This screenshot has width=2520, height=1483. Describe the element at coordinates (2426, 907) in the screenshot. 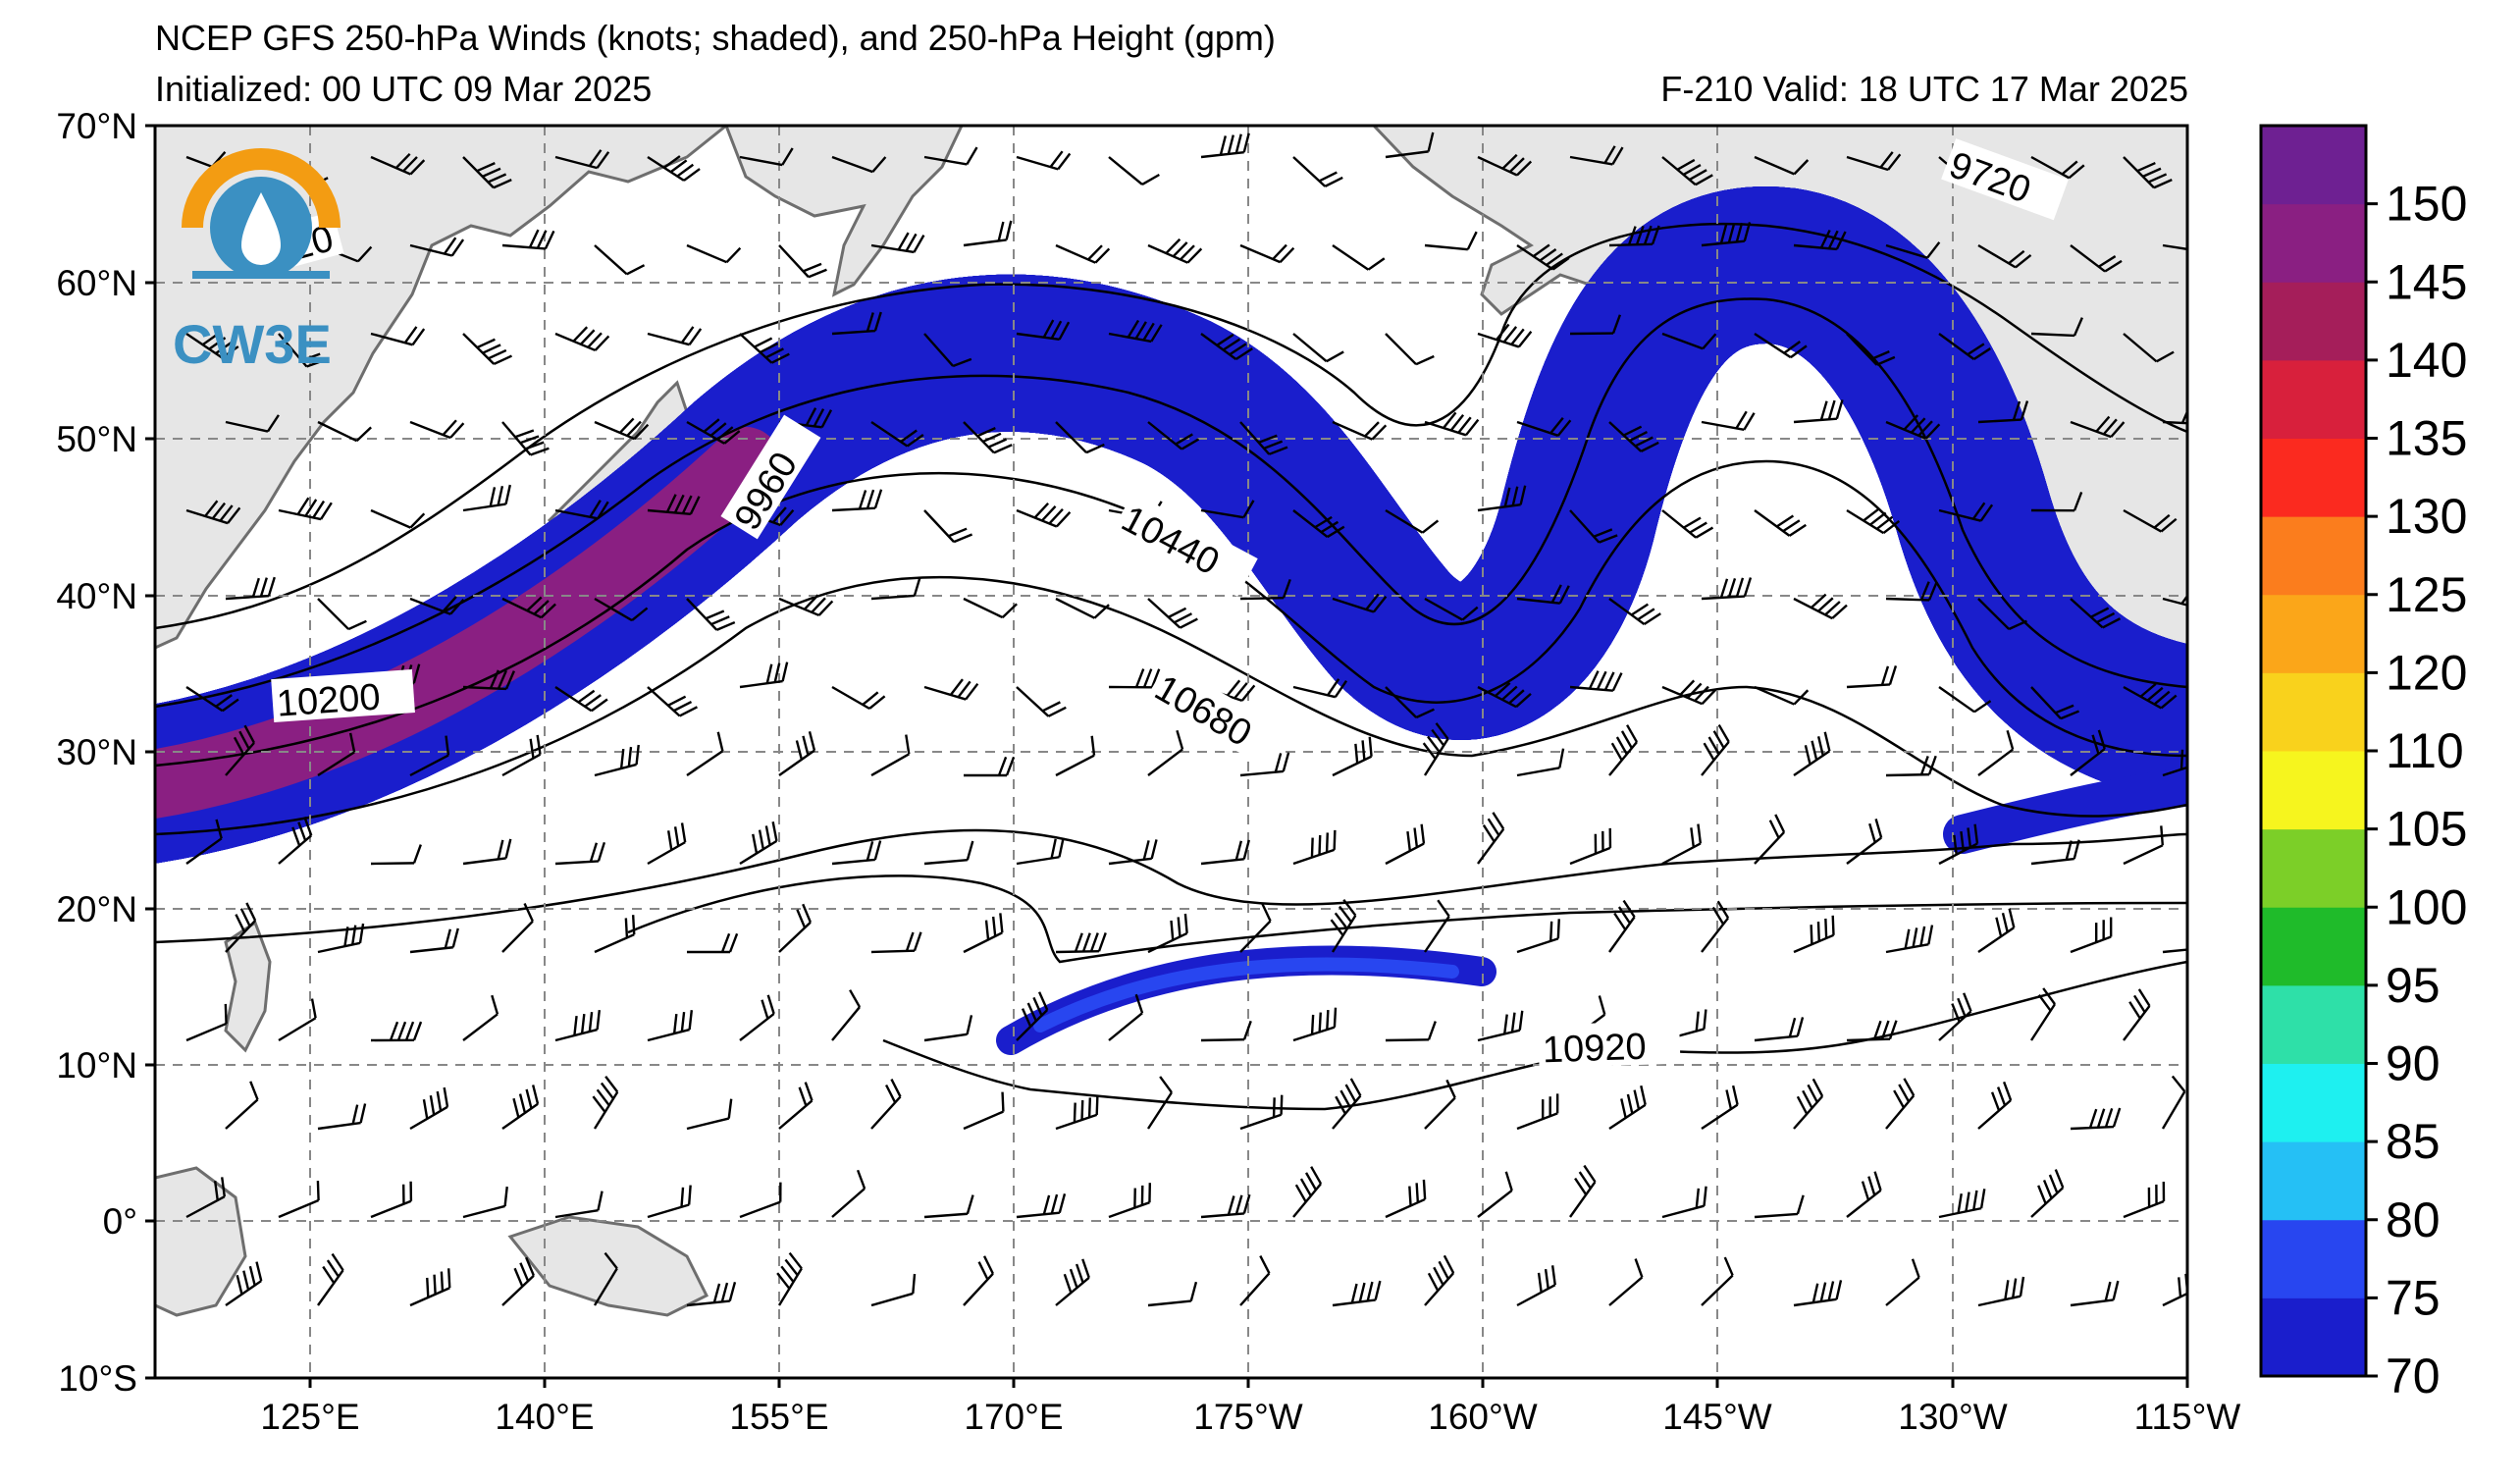

I see `colorbar-tick-label: 100` at that location.